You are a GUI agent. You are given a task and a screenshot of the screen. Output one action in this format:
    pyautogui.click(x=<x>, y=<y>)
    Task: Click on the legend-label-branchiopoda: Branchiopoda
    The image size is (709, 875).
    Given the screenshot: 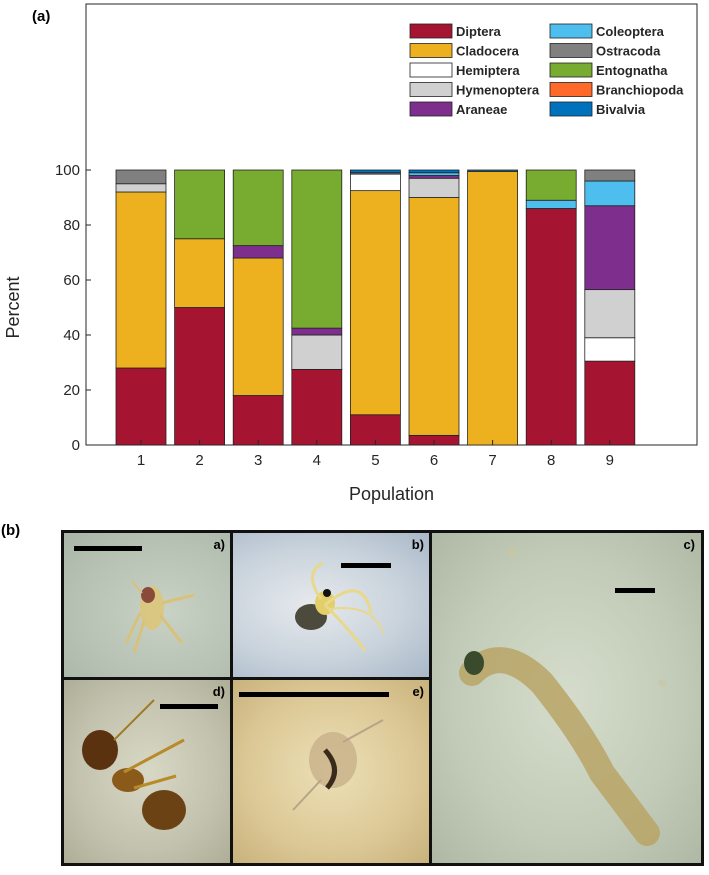 What is the action you would take?
    pyautogui.click(x=640, y=90)
    